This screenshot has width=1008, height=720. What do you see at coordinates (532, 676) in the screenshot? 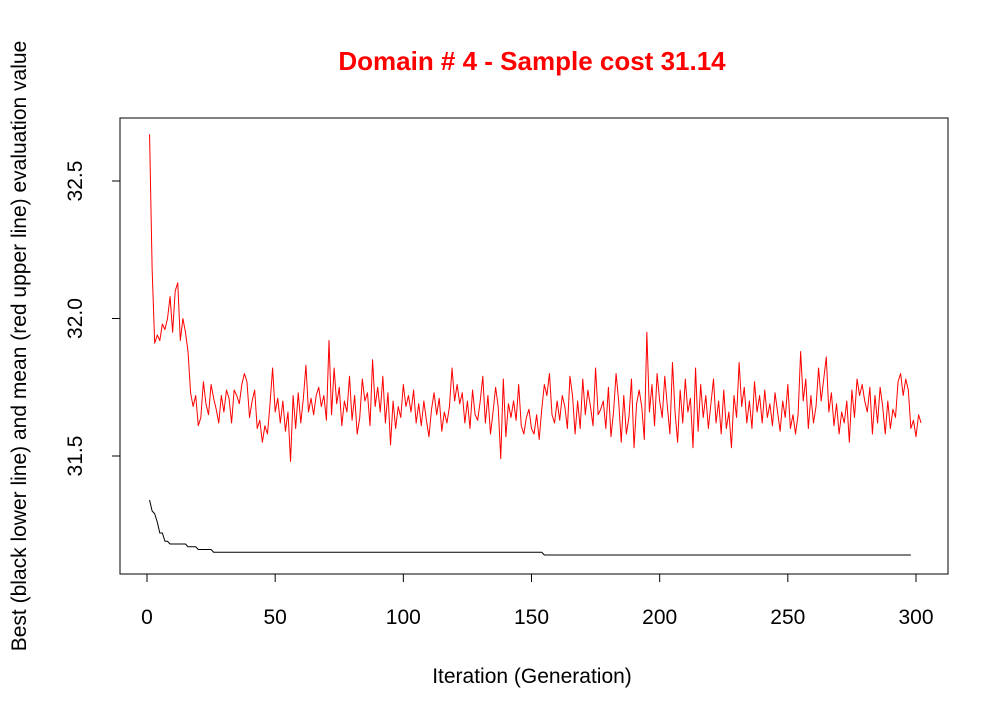
I see `x-axis-label: Iteration (Generation)` at bounding box center [532, 676].